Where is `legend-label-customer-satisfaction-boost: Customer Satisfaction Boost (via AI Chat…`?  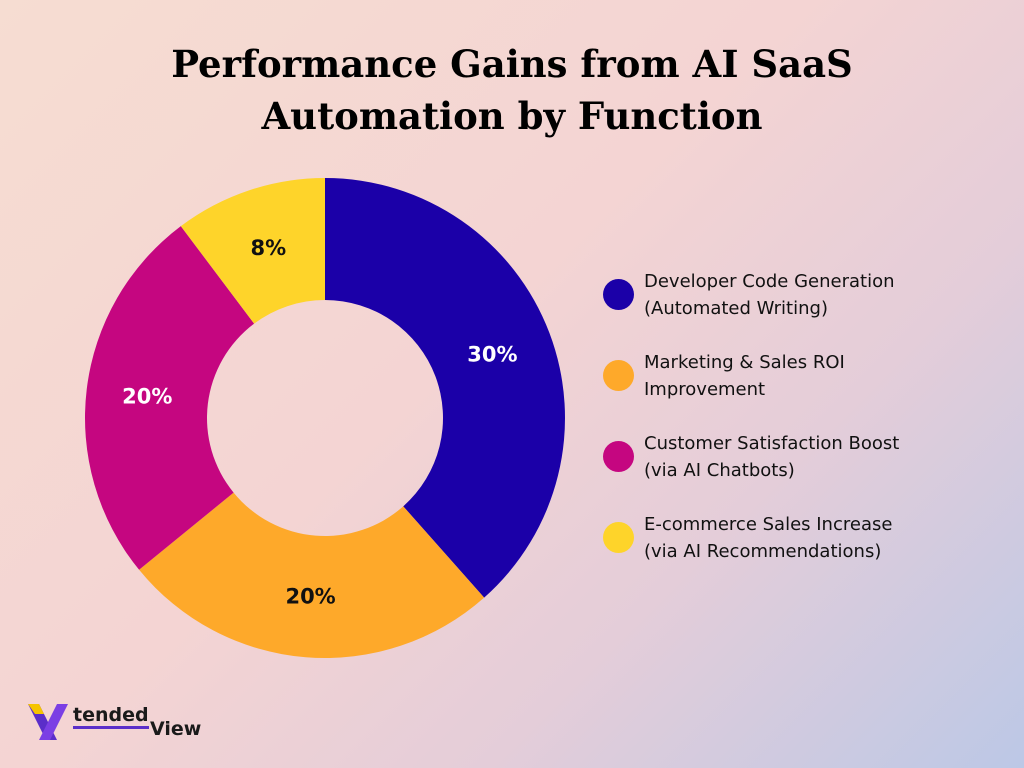 legend-label-customer-satisfaction-boost: Customer Satisfaction Boost (via AI Chat… is located at coordinates (771, 457).